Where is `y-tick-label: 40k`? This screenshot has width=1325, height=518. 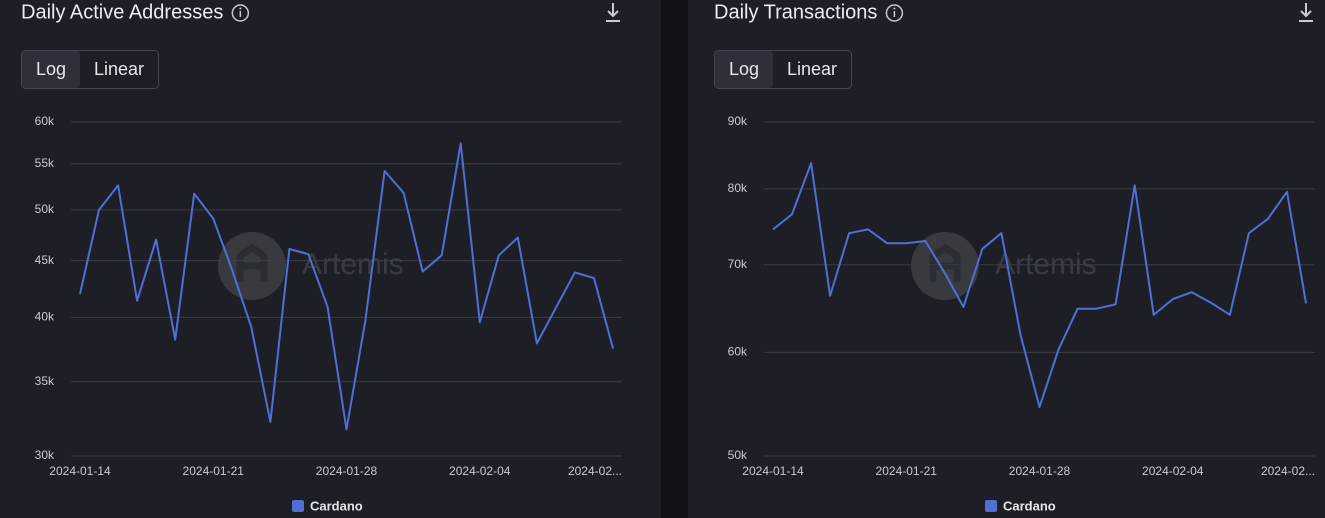 y-tick-label: 40k is located at coordinates (45, 317).